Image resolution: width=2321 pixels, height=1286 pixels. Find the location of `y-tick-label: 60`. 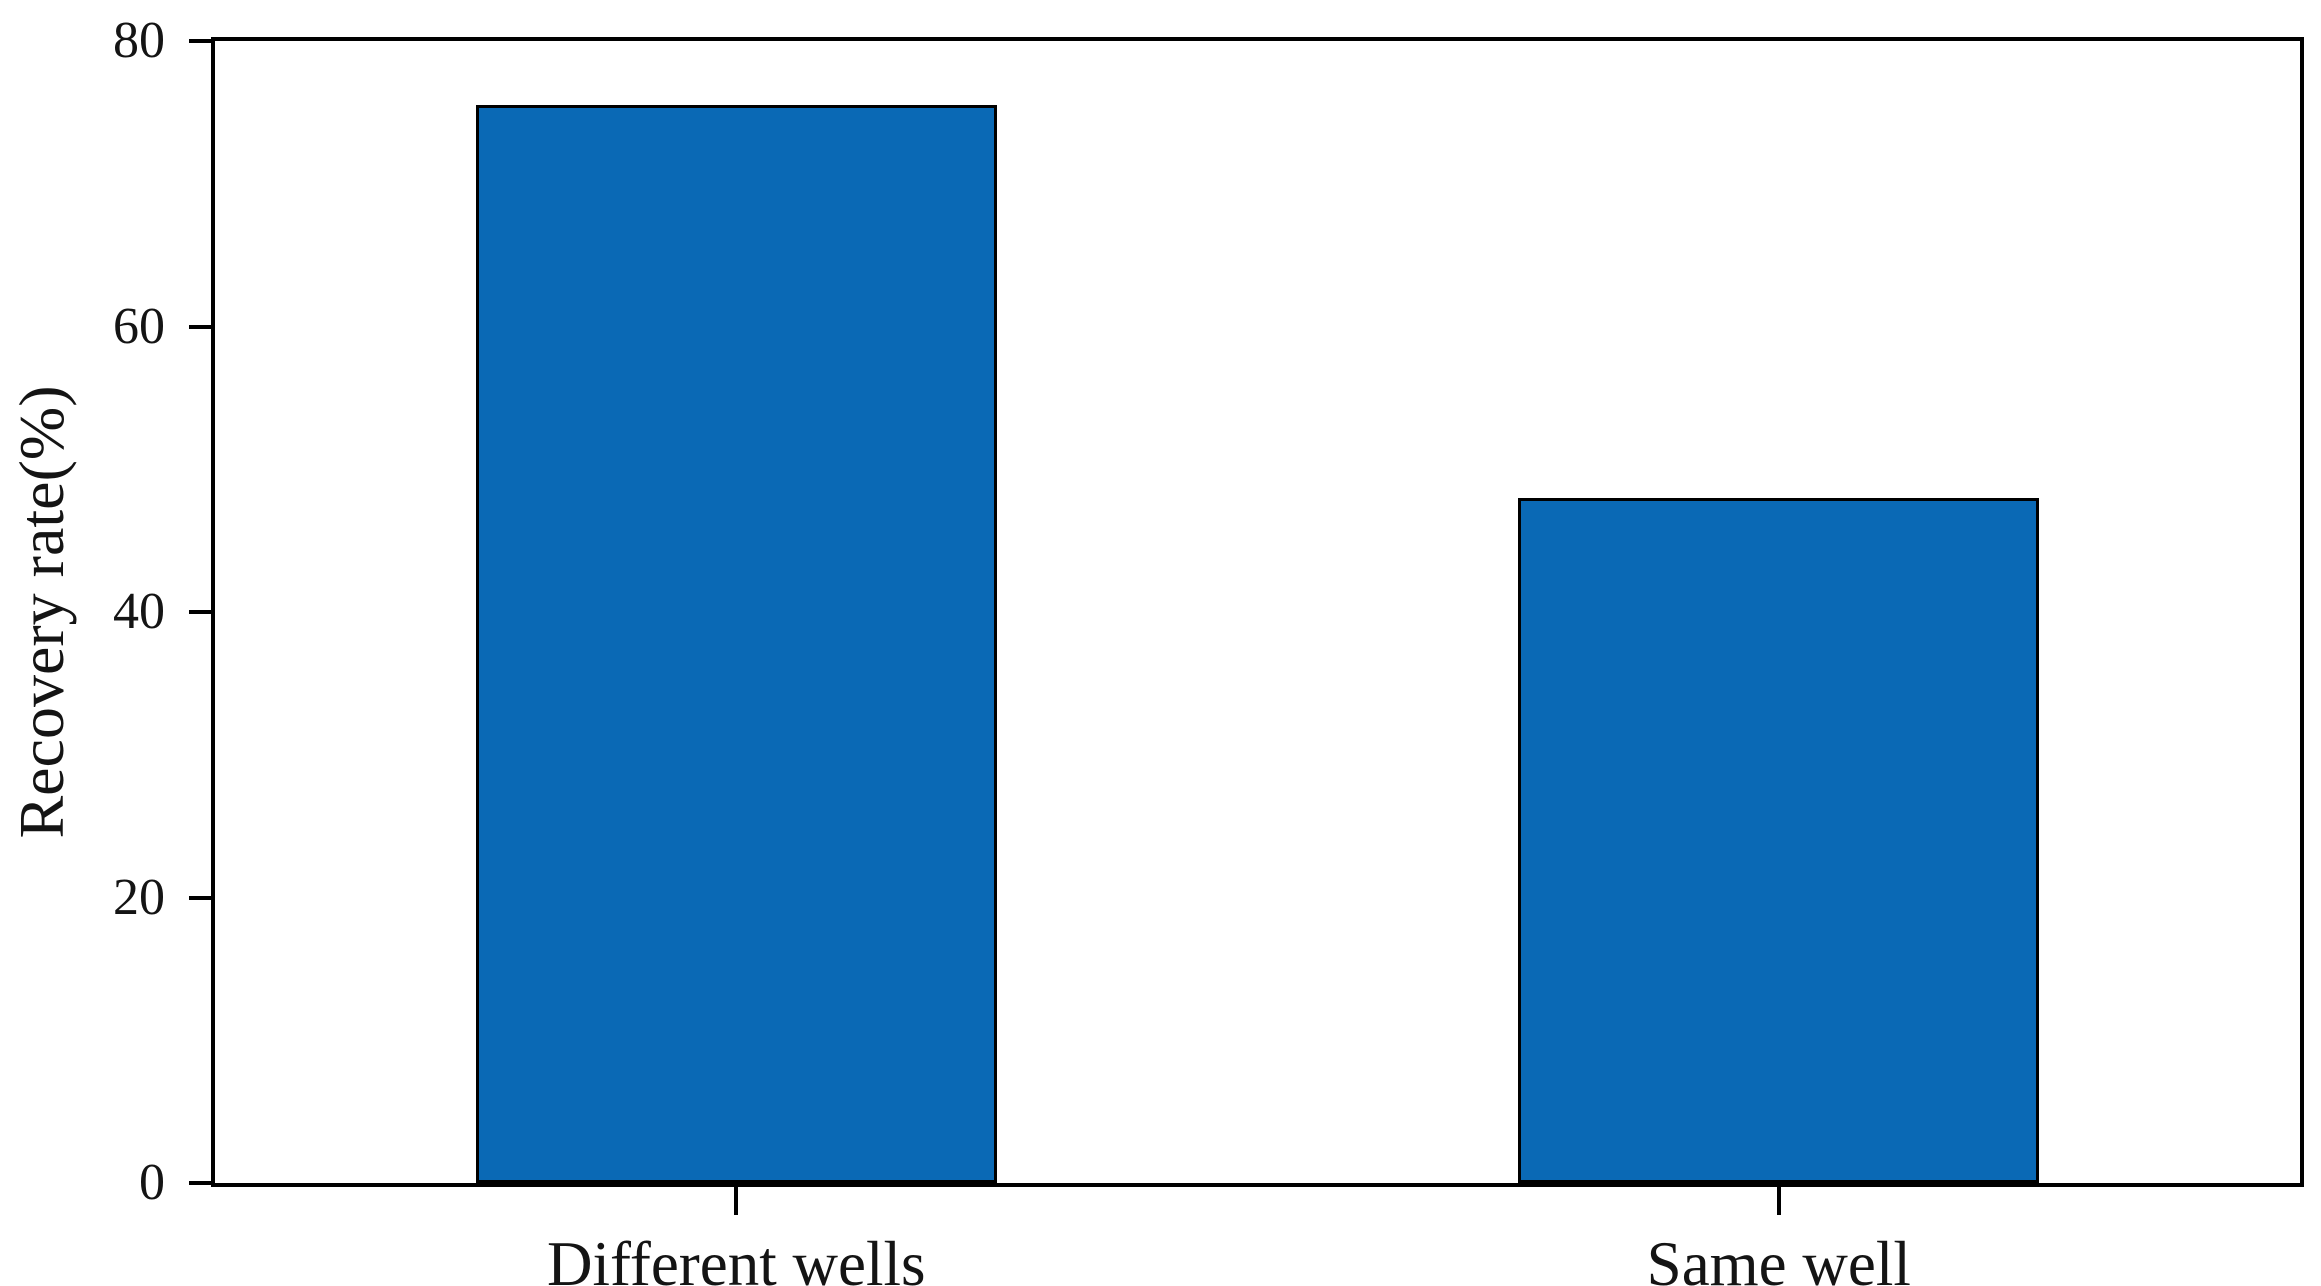

y-tick-label: 60 is located at coordinates (139, 326).